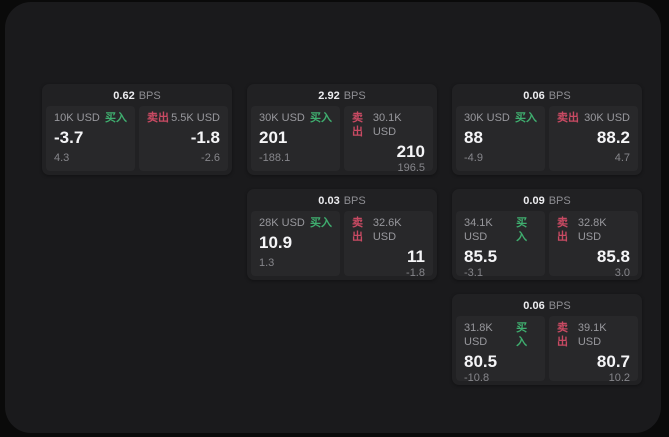  Describe the element at coordinates (295, 243) in the screenshot. I see `buy-panel: 28K USD 买入 10.9 1.3` at that location.